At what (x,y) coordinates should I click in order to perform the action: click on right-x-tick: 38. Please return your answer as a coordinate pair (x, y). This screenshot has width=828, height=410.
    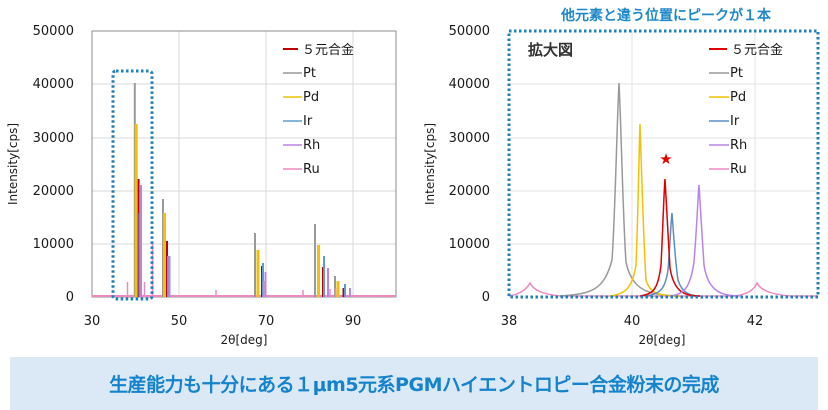
    Looking at the image, I should click on (509, 321).